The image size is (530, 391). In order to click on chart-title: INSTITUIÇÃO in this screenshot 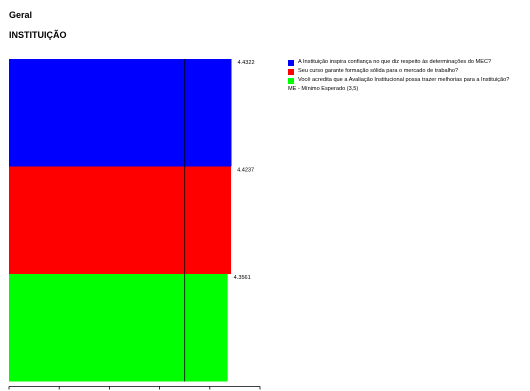, I will do `click(38, 35)`.